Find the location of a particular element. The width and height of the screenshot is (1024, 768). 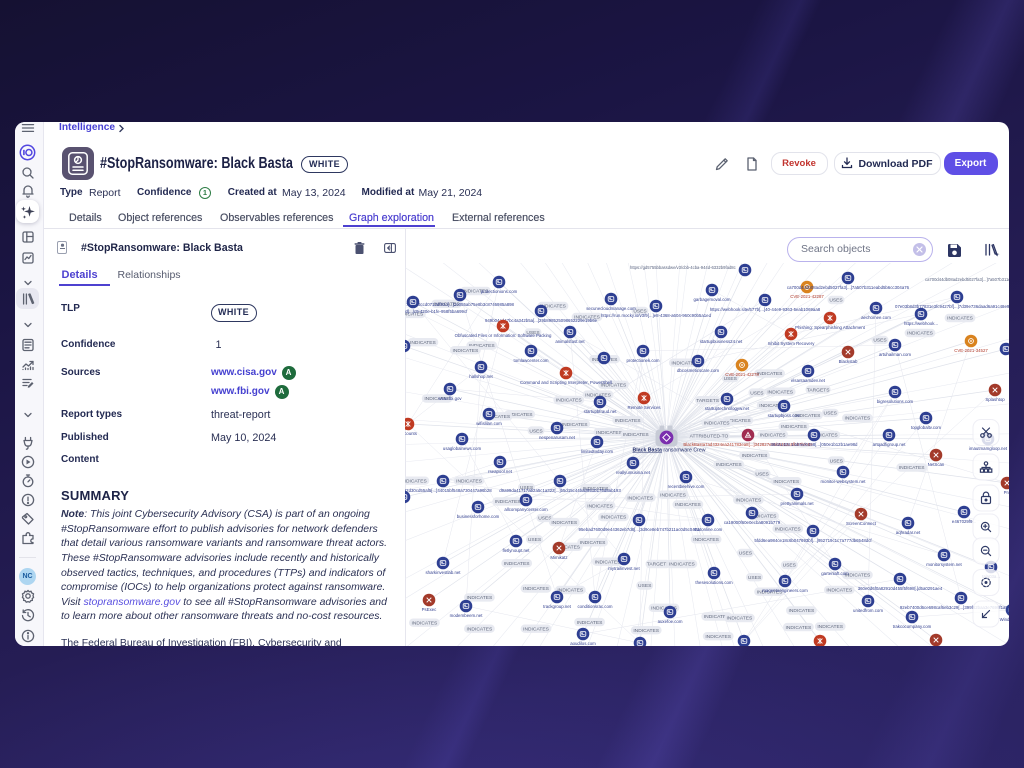

svg-text: conditionsrac.com is located at coordinates (594, 606).